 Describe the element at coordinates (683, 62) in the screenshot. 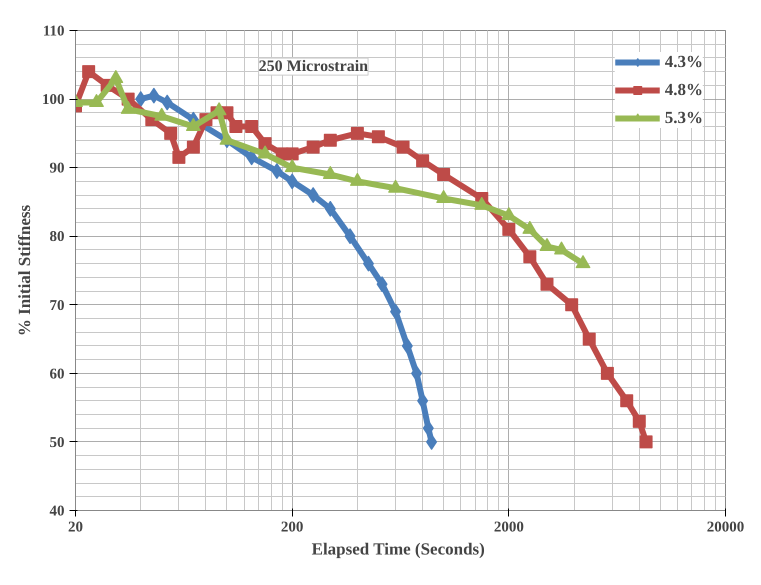

I see `legend-label: 4.3%` at that location.